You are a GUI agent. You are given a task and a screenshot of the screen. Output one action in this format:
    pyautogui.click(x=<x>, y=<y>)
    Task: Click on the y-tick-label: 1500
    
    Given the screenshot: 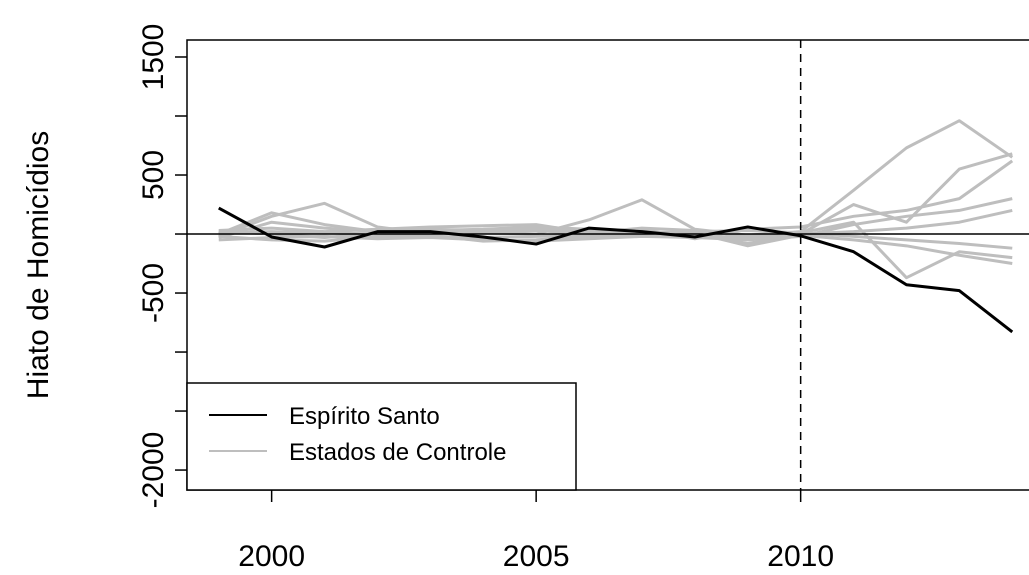 What is the action you would take?
    pyautogui.click(x=153, y=57)
    